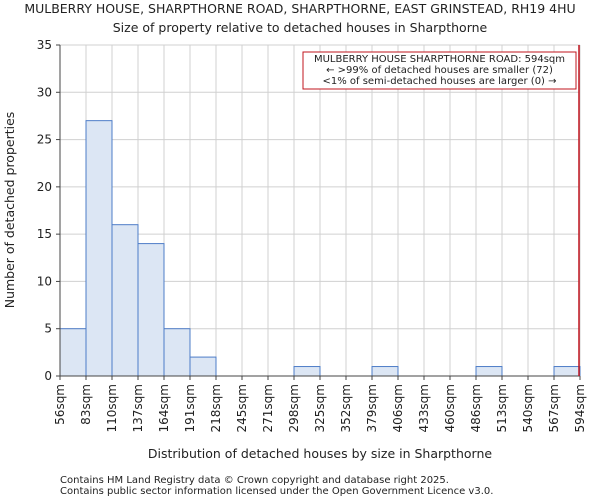  Describe the element at coordinates (86, 404) in the screenshot. I see `x-tick-label: 83sqm` at that location.